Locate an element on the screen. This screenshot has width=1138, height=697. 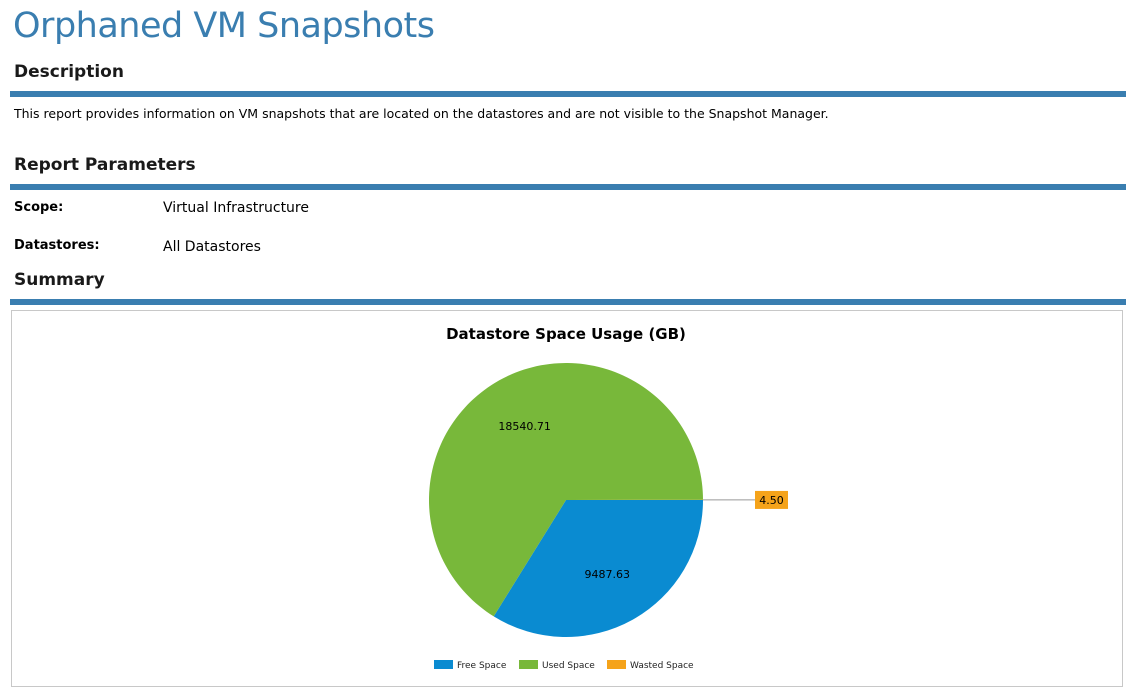
description-heading: Description is located at coordinates (69, 72).